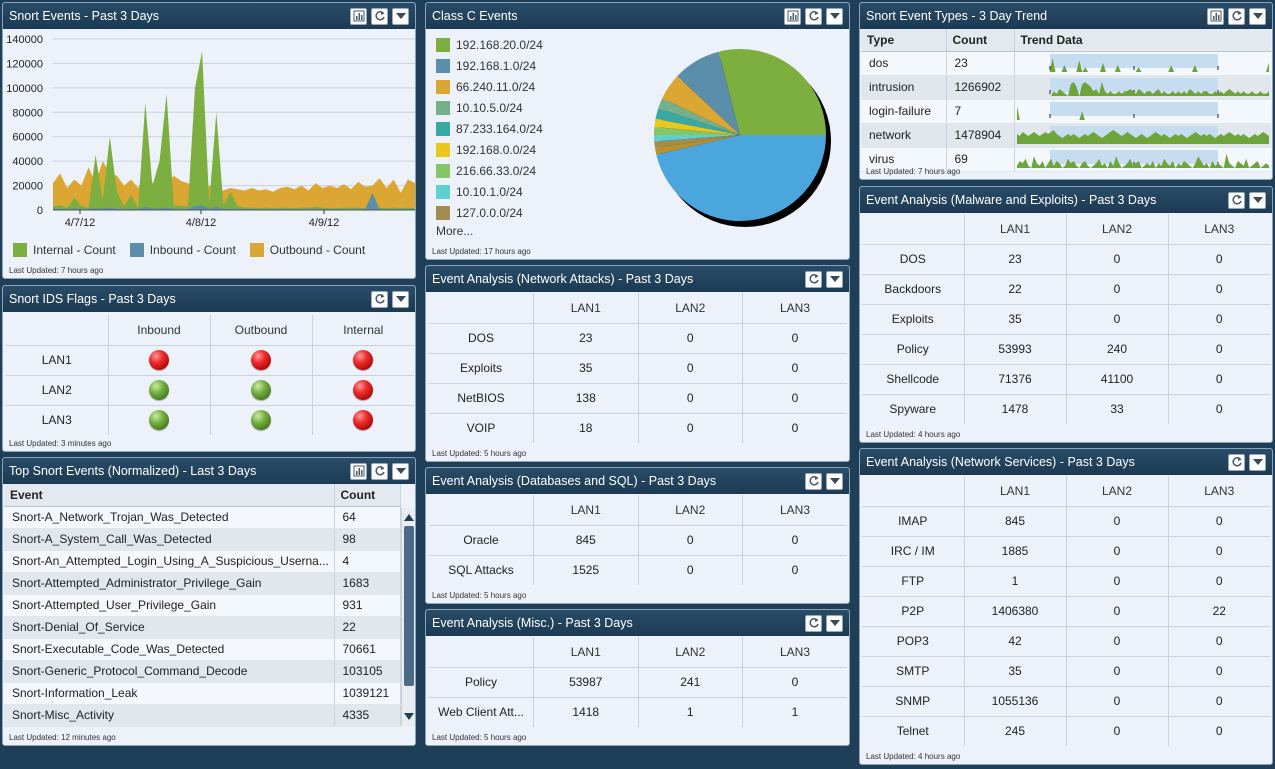 The height and width of the screenshot is (769, 1275). What do you see at coordinates (489, 65) in the screenshot?
I see `legend-item: 192.168.1.0/24` at bounding box center [489, 65].